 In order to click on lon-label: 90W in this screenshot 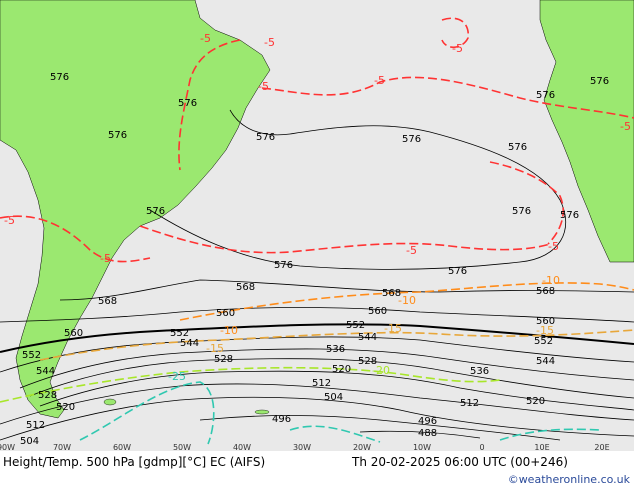, I will do `click(8, 447)`.